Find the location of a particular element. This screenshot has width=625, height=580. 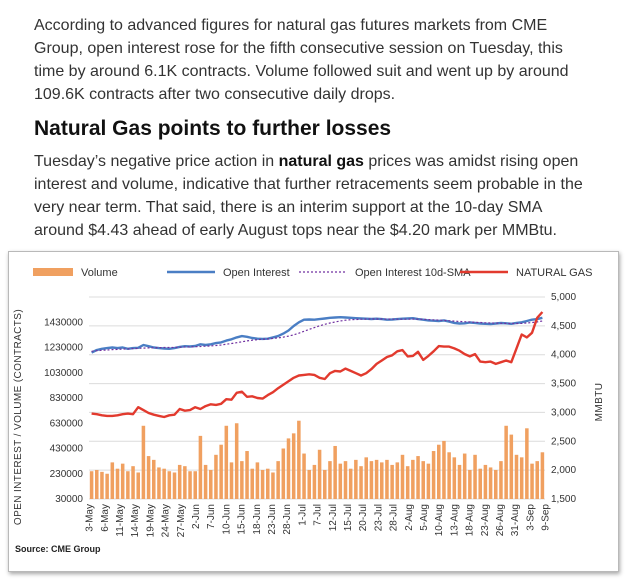

x-tick-label: 2-Aug is located at coordinates (409, 517).